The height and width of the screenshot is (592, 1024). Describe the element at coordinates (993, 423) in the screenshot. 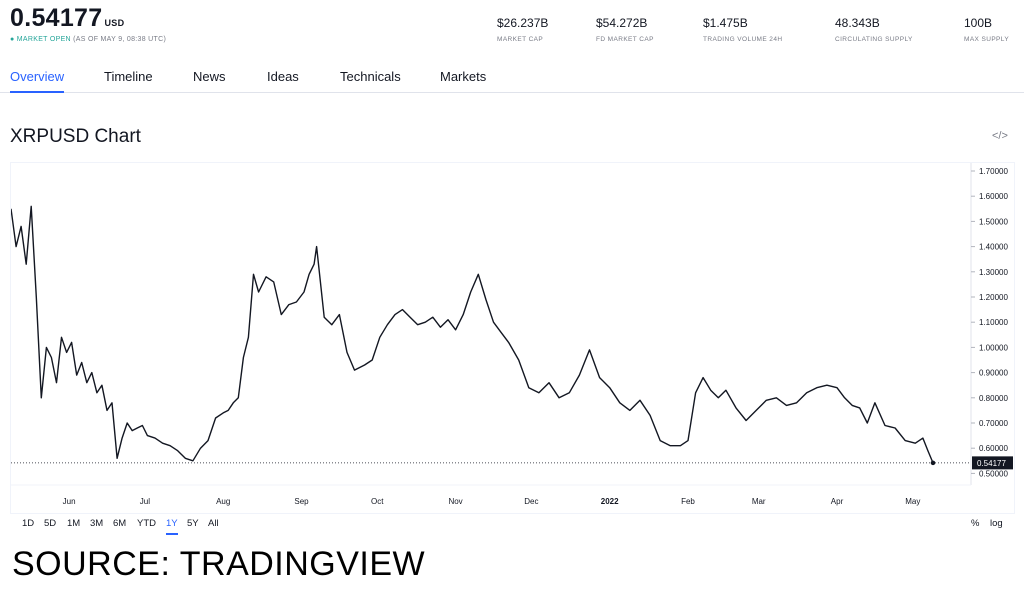

I see `y-tick-label: 0.70000` at that location.